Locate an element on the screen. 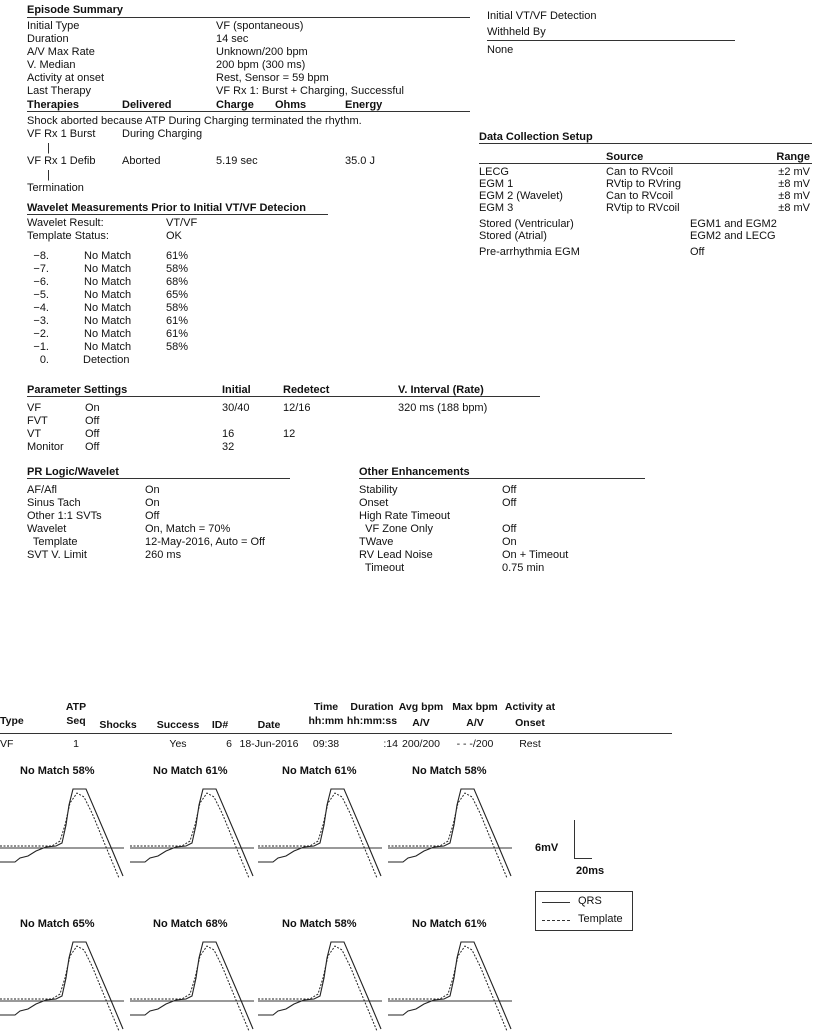  scale-ms-label: 20ms is located at coordinates (590, 871).